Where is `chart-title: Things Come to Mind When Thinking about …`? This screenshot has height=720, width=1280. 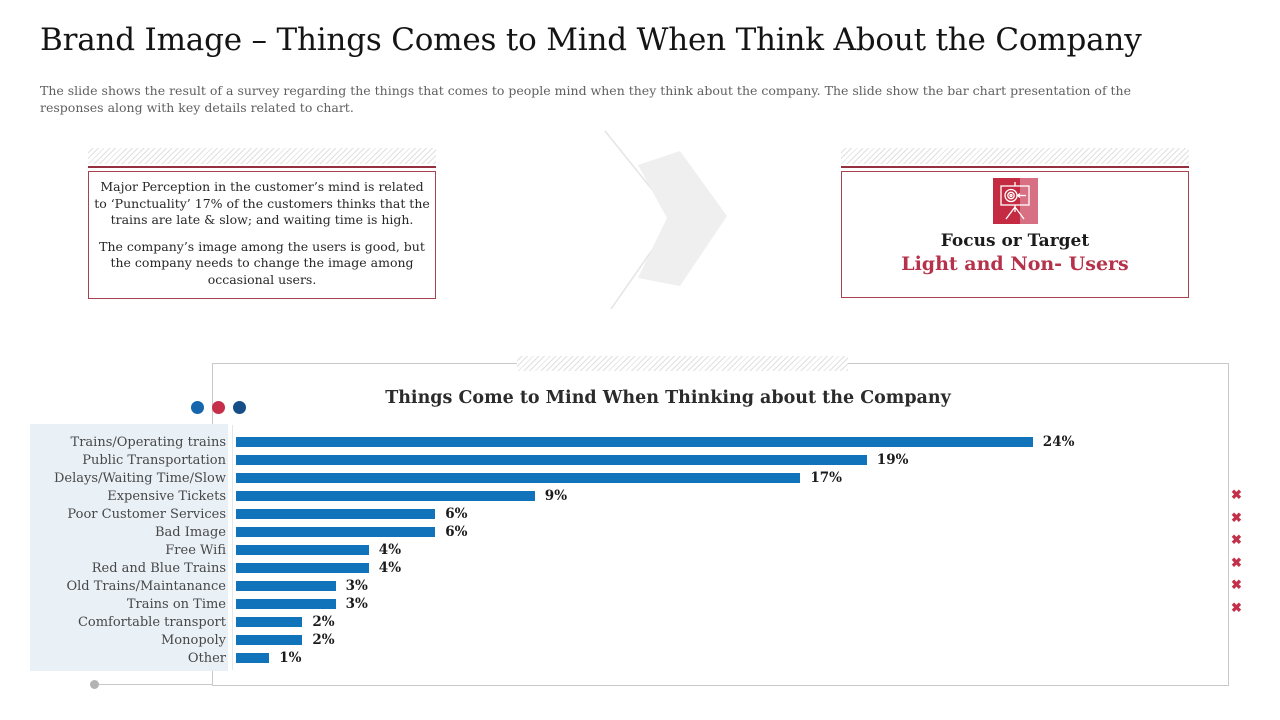
chart-title: Things Come to Mind When Thinking about … is located at coordinates (668, 398).